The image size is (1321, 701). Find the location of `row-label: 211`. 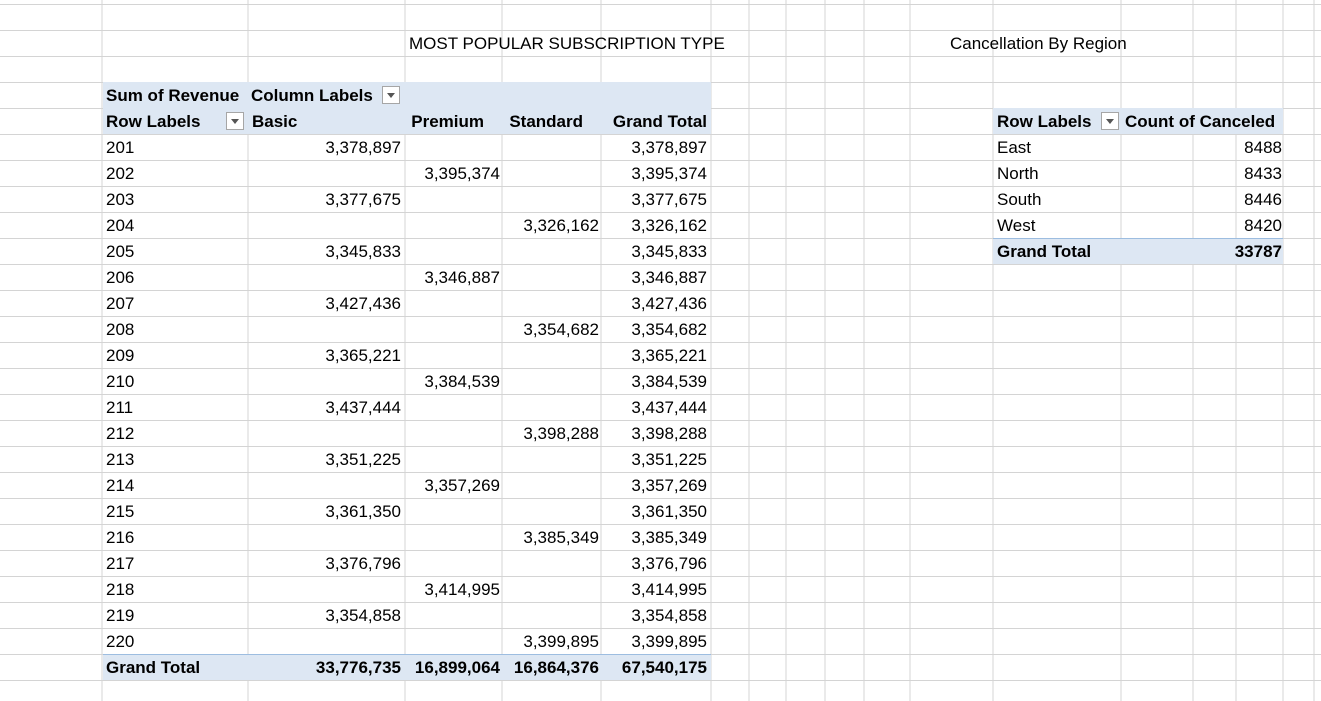

row-label: 211 is located at coordinates (120, 407).